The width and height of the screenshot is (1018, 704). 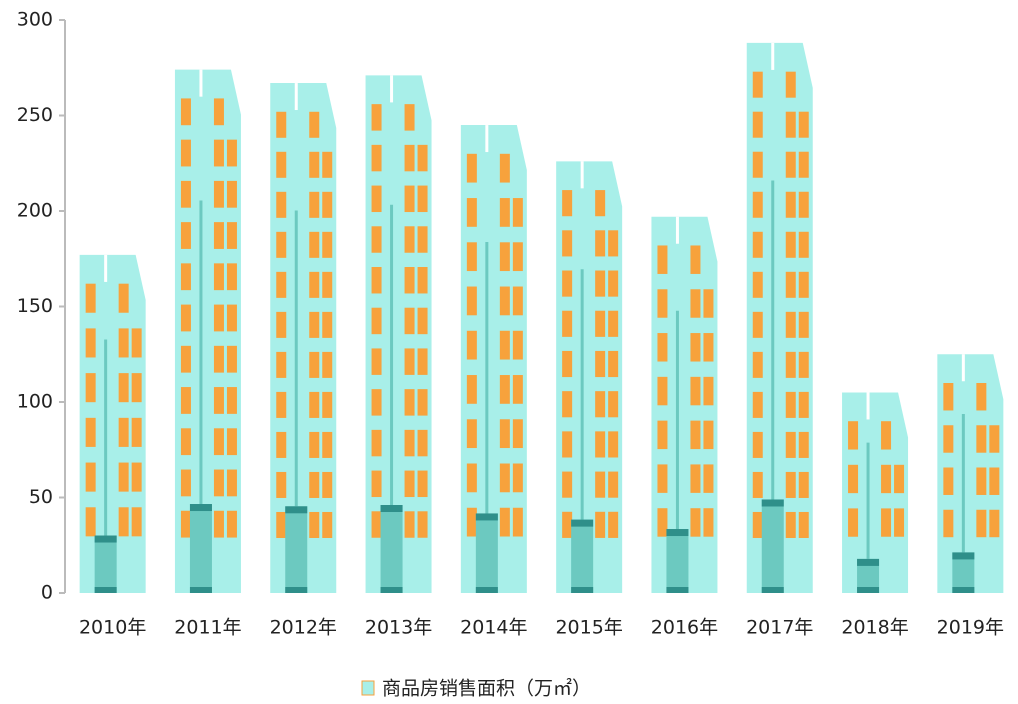 What do you see at coordinates (35, 211) in the screenshot?
I see `y-tick-label: 200` at bounding box center [35, 211].